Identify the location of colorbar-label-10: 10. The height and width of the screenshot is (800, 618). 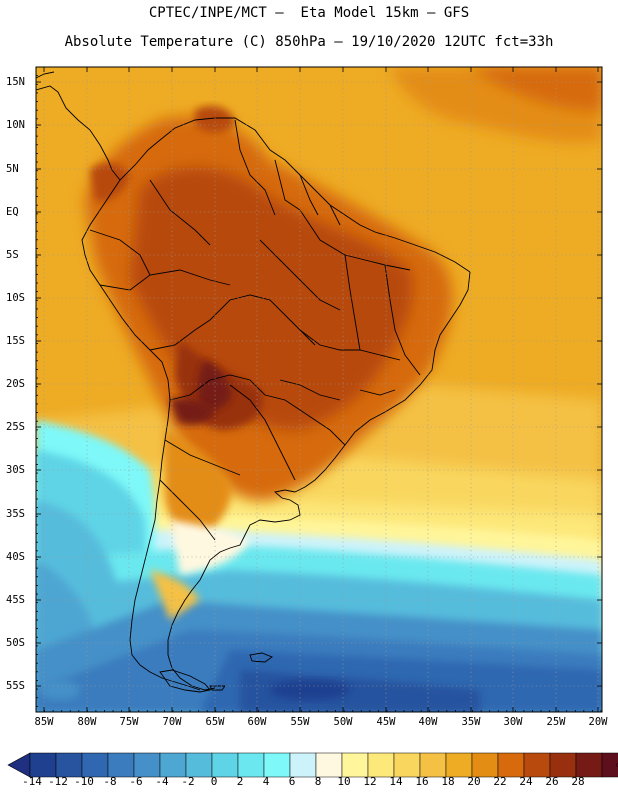
(344, 781).